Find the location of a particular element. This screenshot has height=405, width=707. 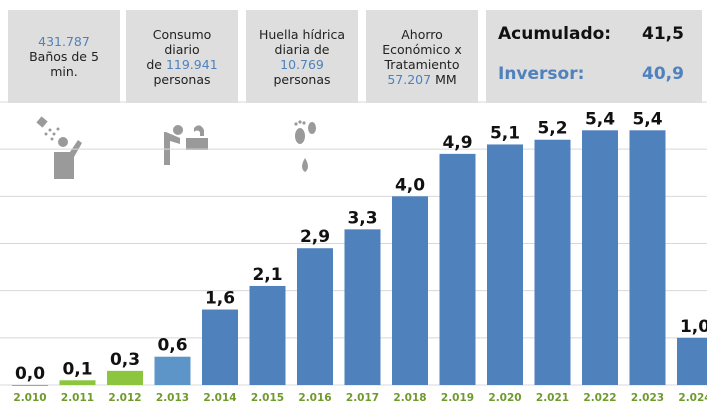

info-text: de is located at coordinates (154, 64).